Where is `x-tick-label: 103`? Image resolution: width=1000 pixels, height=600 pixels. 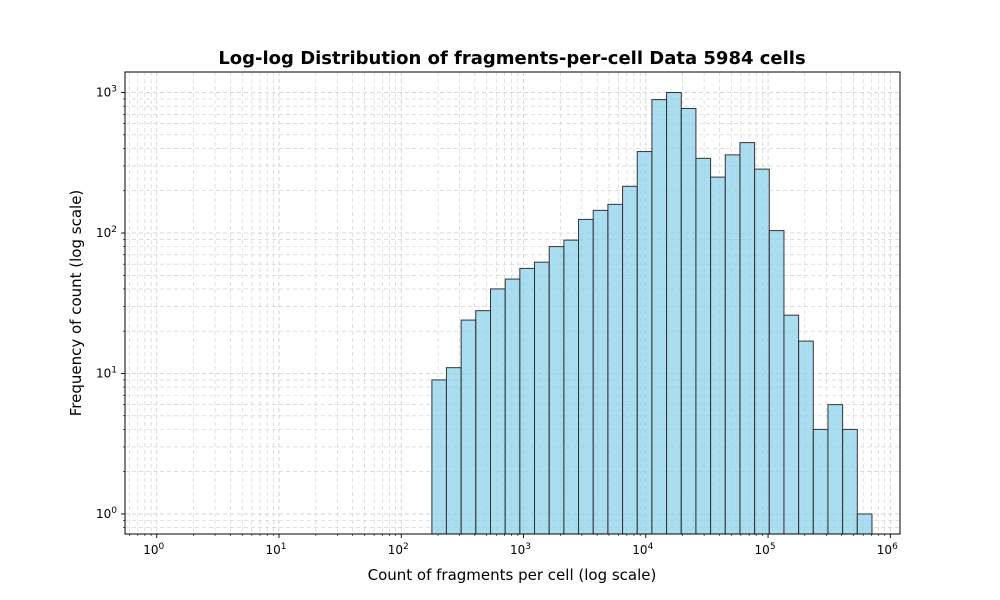
x-tick-label: 103 is located at coordinates (520, 549).